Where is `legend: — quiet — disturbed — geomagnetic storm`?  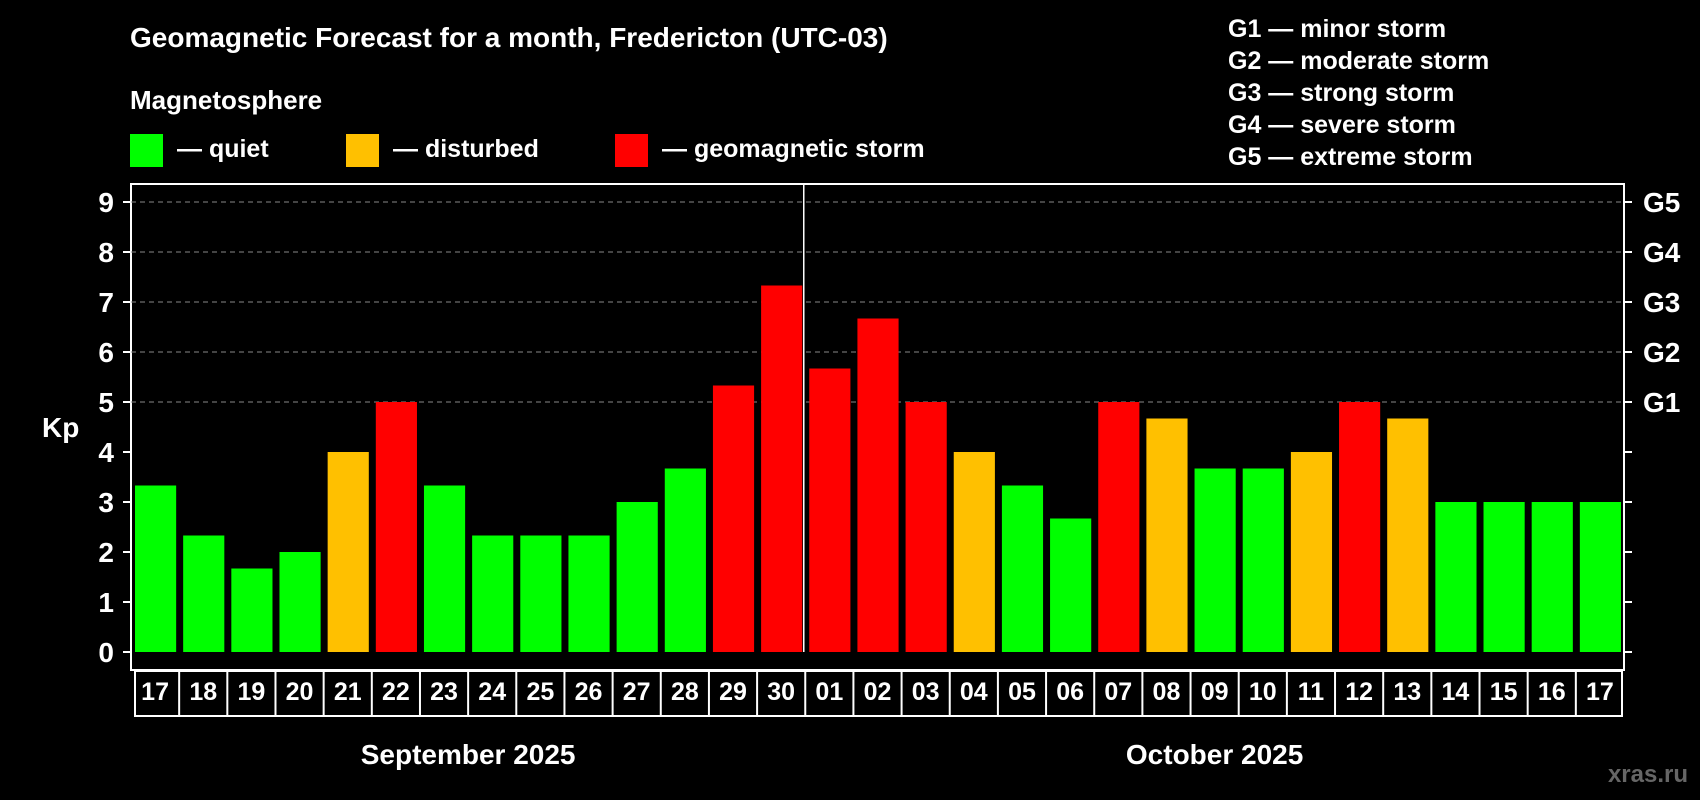
legend: — quiet — disturbed — geomagnetic storm is located at coordinates (527, 150).